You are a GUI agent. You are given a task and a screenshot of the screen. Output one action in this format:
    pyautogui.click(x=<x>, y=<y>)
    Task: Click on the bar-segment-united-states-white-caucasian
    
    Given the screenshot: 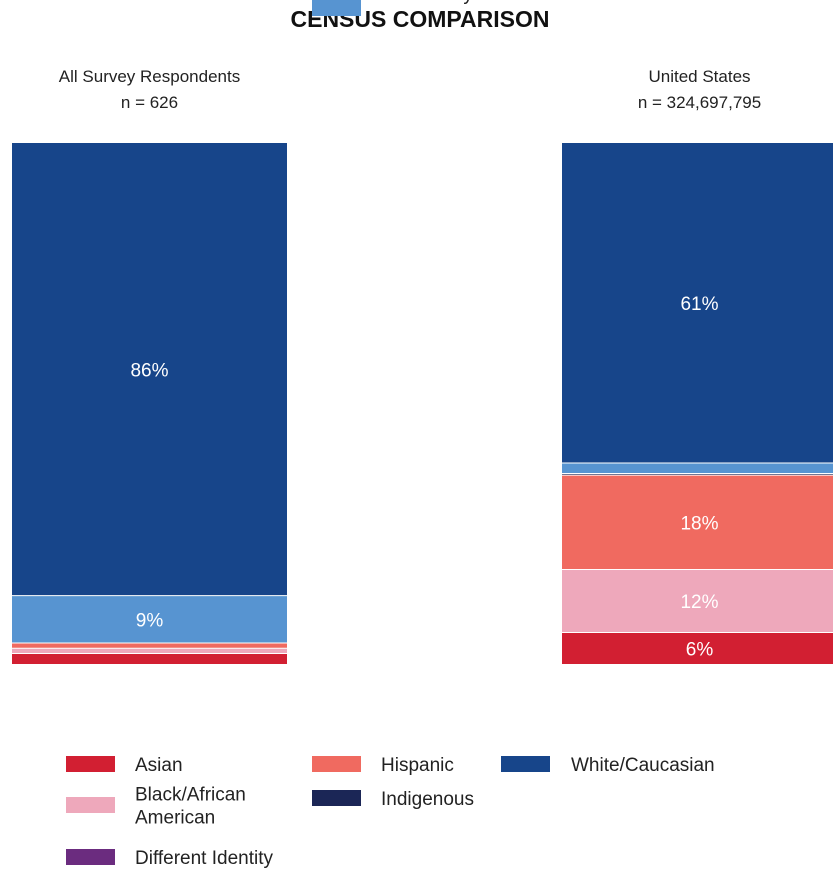 What is the action you would take?
    pyautogui.click(x=697, y=303)
    